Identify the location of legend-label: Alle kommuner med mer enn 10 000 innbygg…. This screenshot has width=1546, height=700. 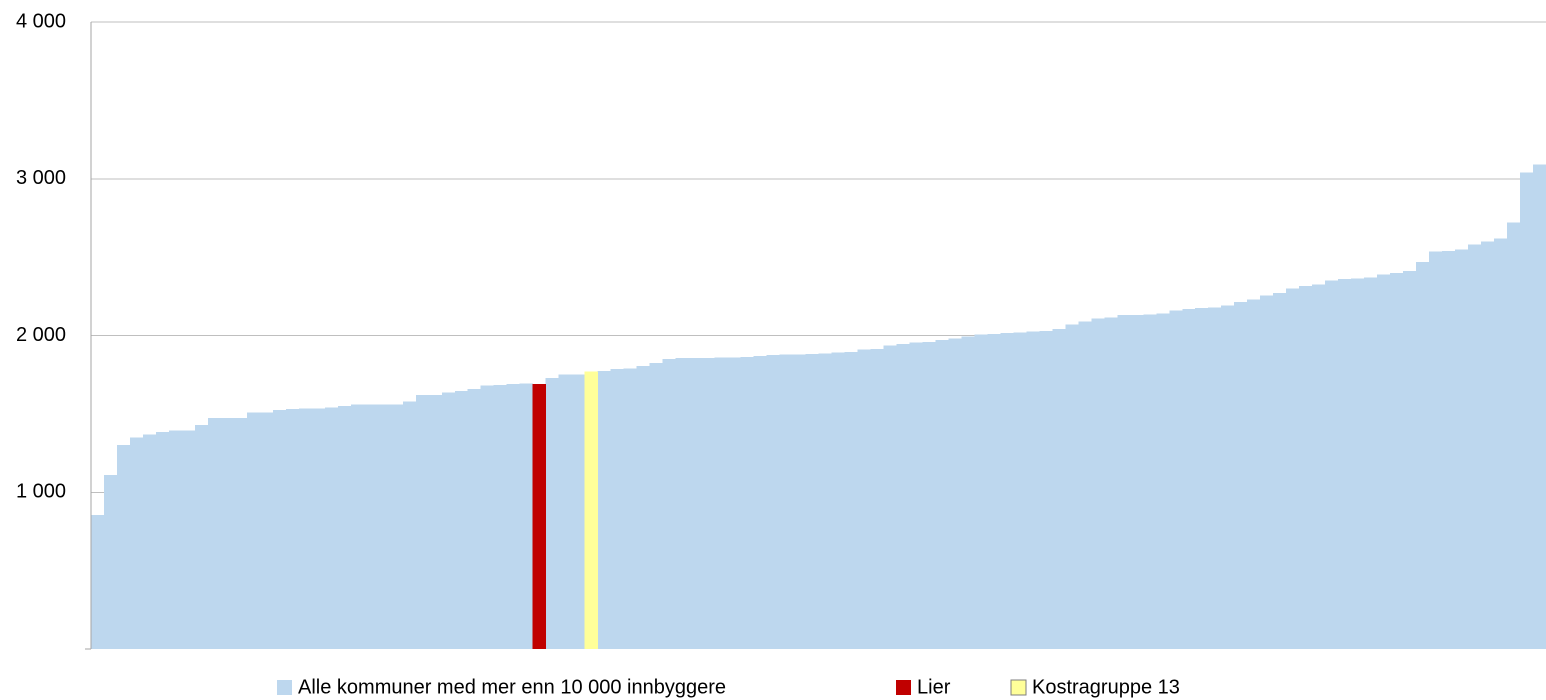
(512, 687).